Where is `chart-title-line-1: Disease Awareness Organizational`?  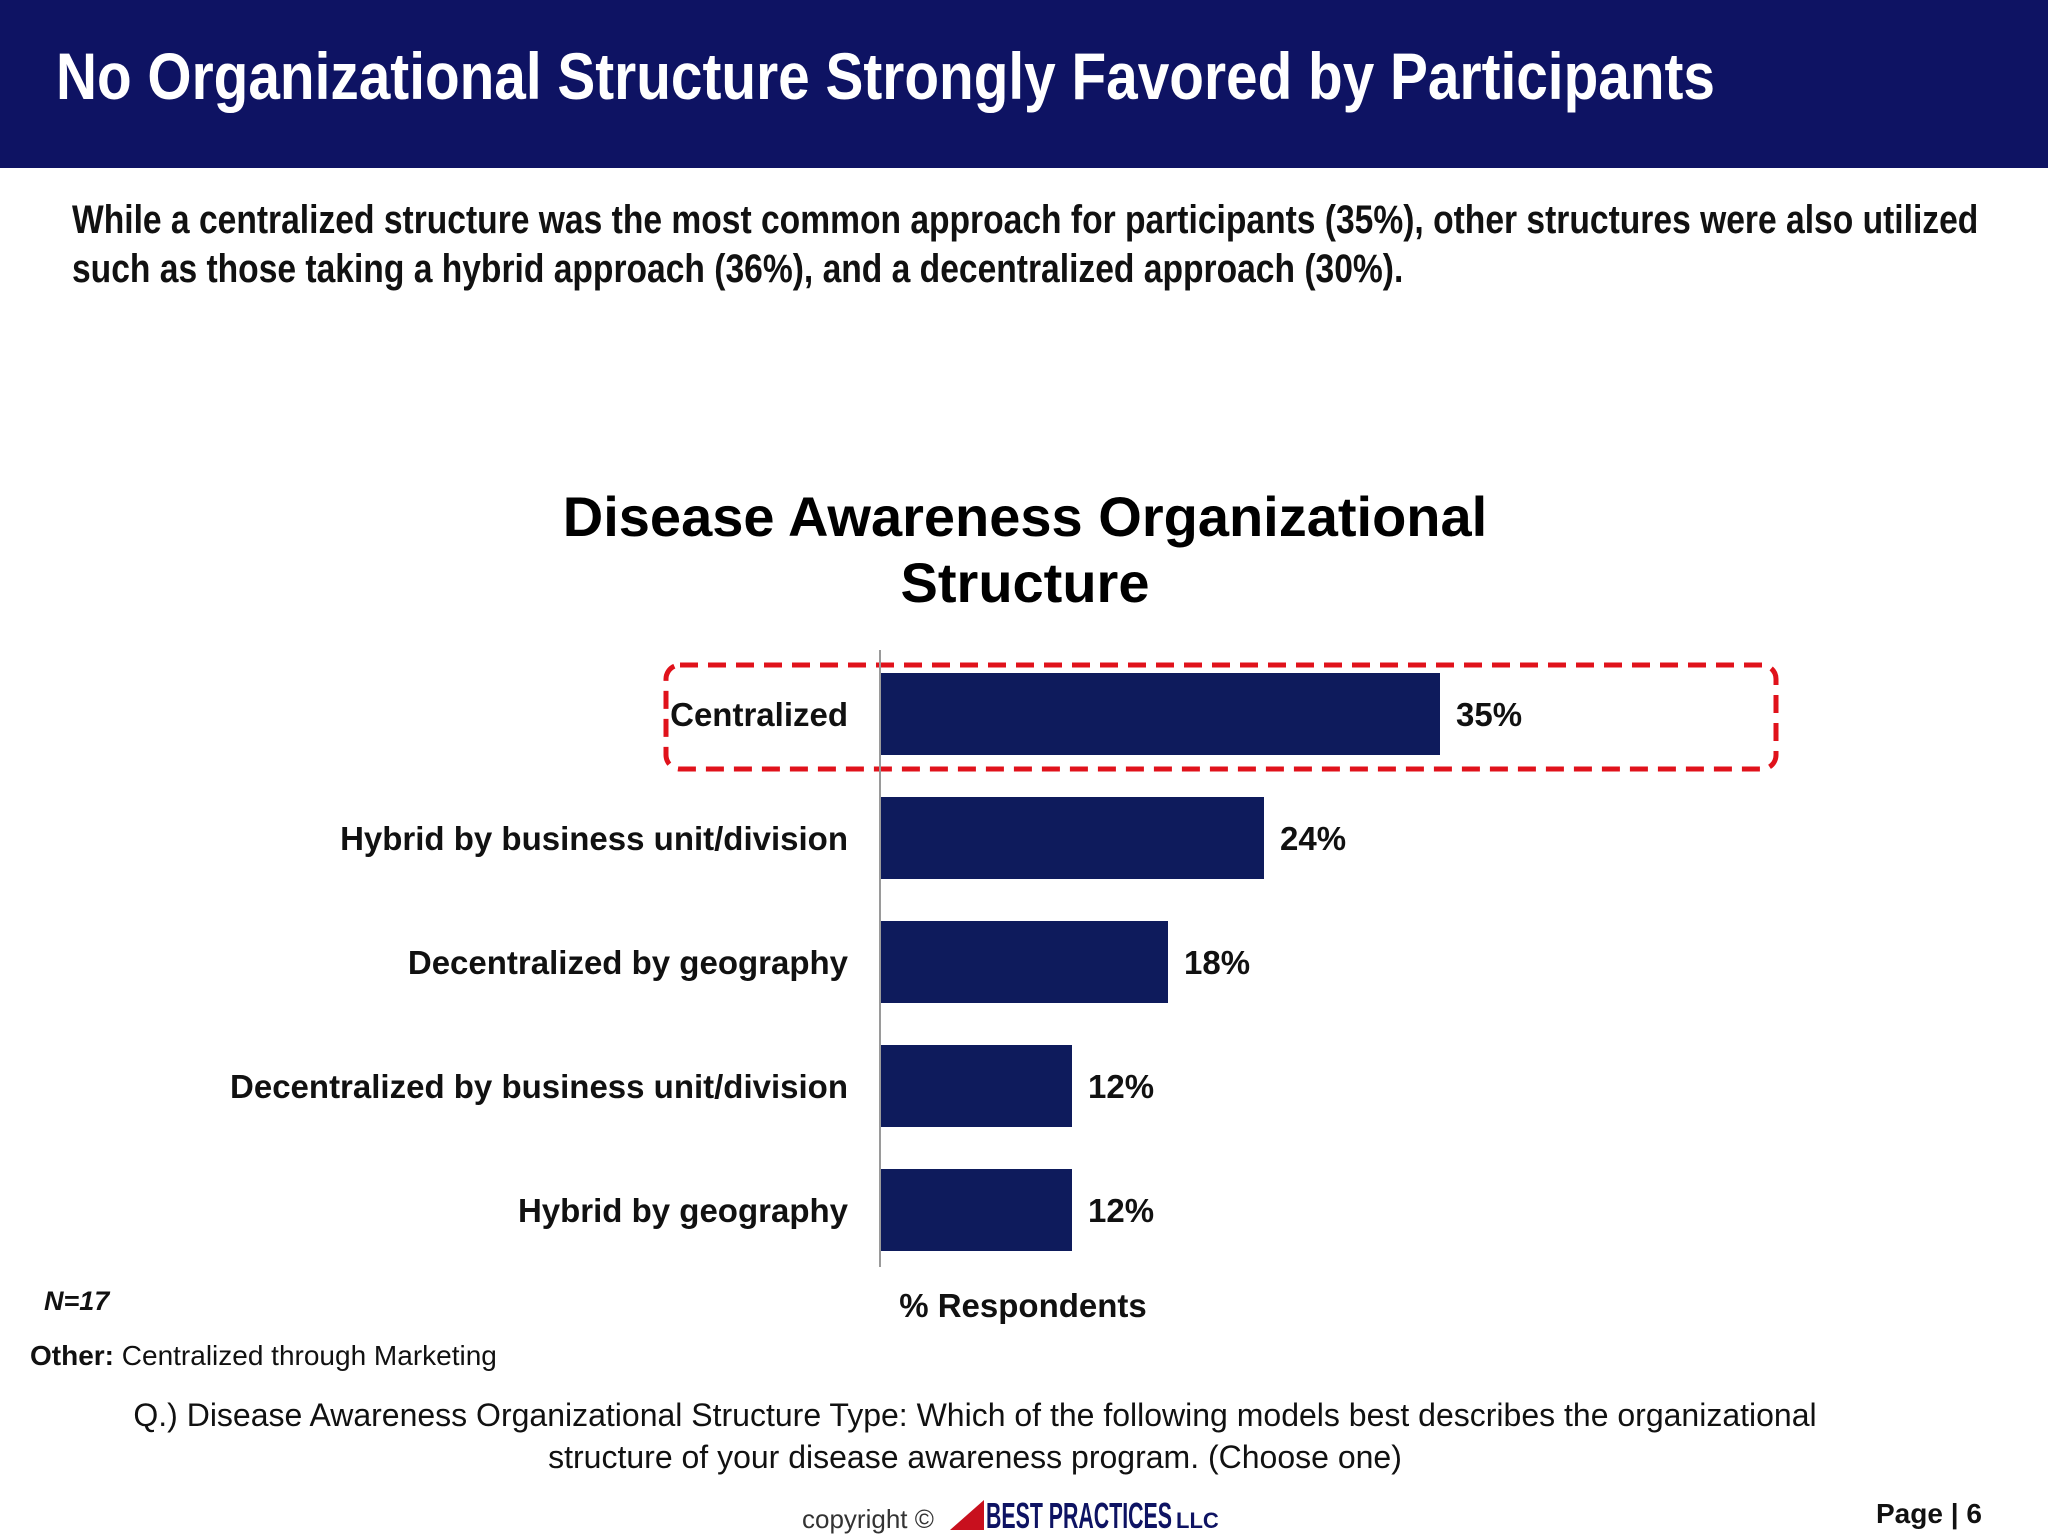 chart-title-line-1: Disease Awareness Organizational is located at coordinates (1025, 516).